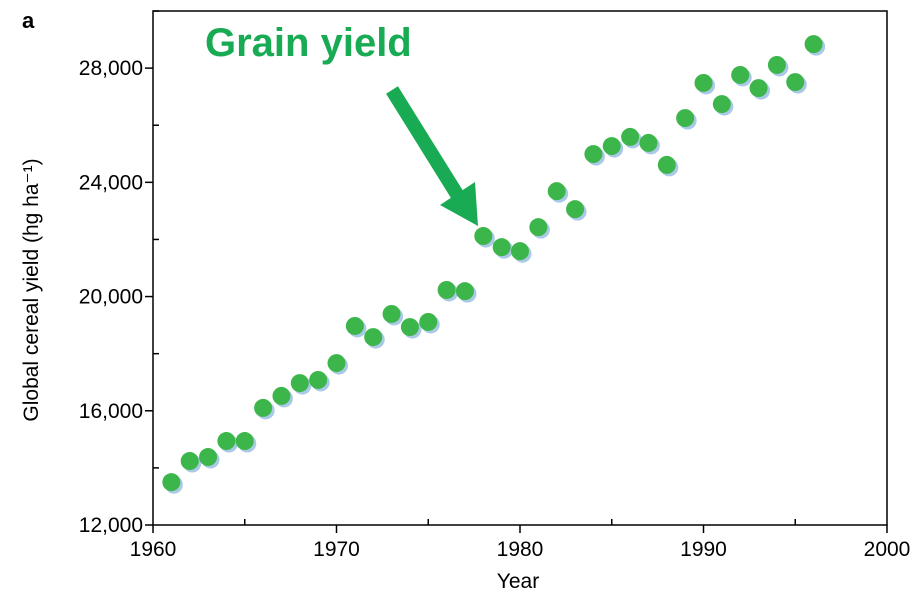 The height and width of the screenshot is (596, 916). What do you see at coordinates (111, 68) in the screenshot?
I see `y-tick-label: 28,000` at bounding box center [111, 68].